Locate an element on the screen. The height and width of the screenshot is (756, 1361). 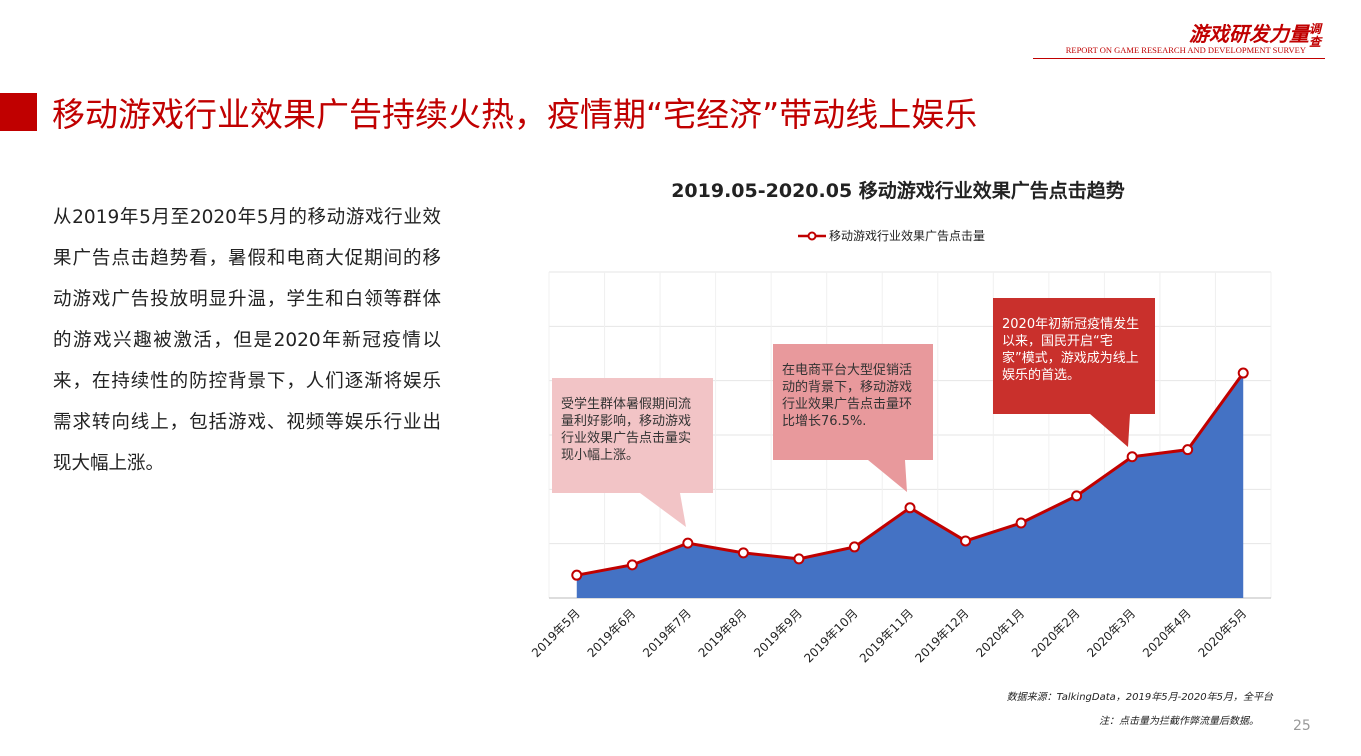
area is located at coordinates (910, 485).